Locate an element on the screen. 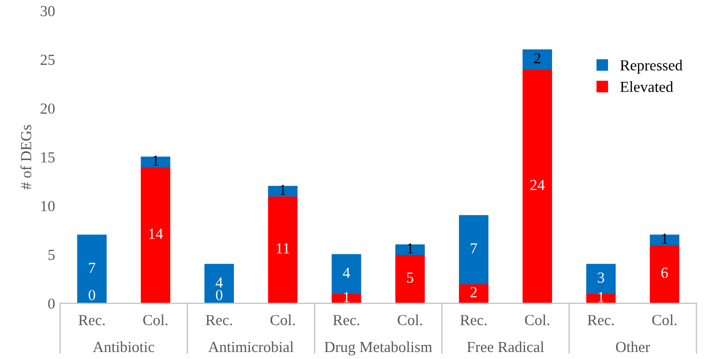 The height and width of the screenshot is (359, 707). data-label: 14 is located at coordinates (156, 233).